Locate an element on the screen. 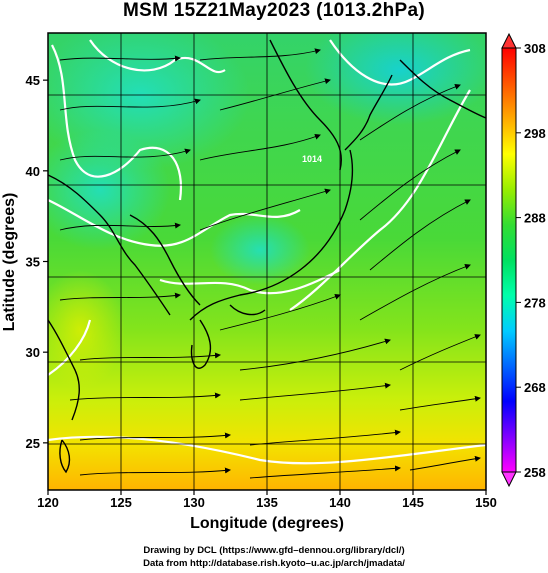 The image size is (548, 573). x-tick-label: 135 is located at coordinates (267, 502).